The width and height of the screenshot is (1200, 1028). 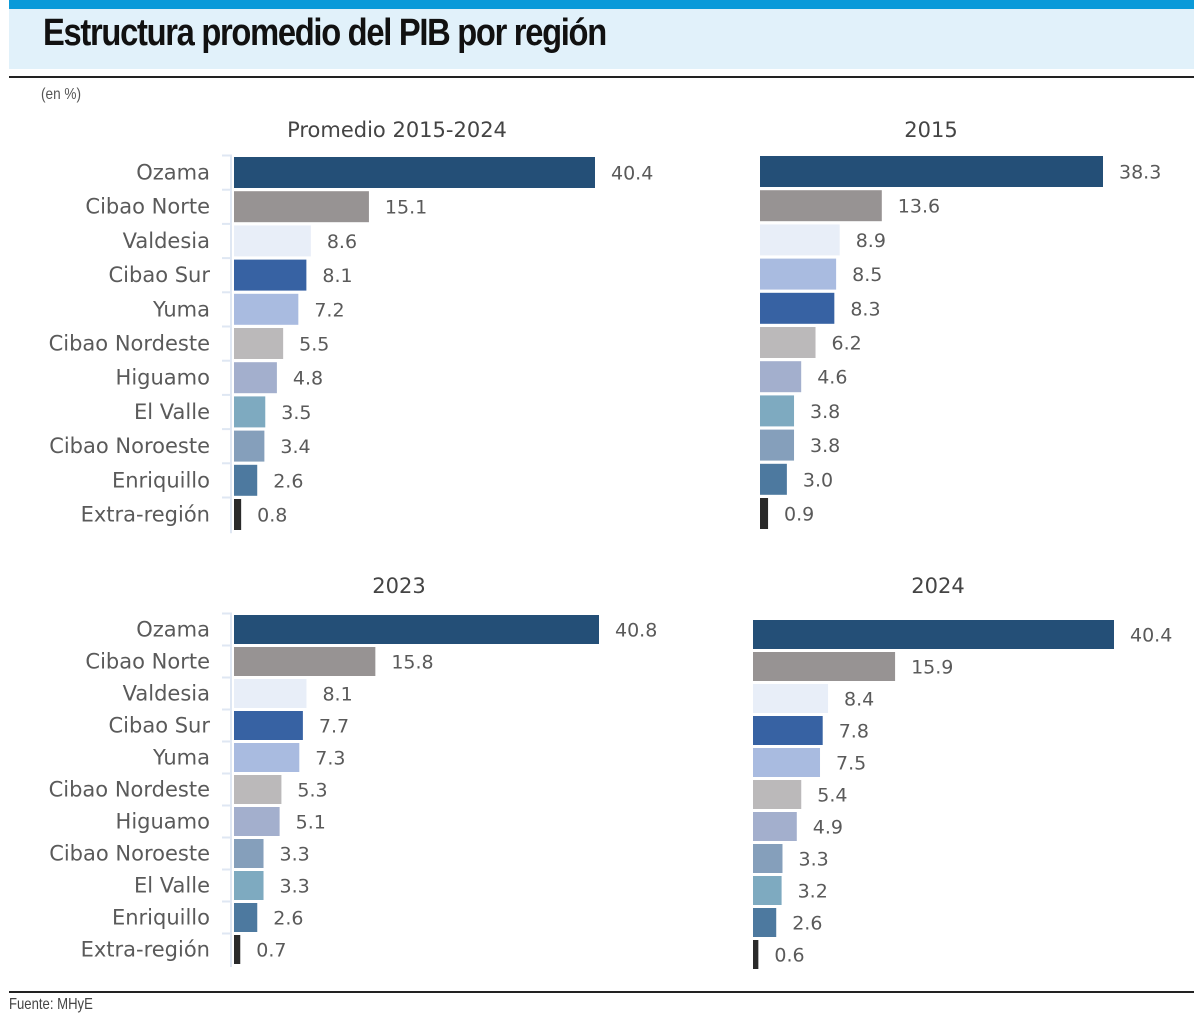 I want to click on value-label: 40.4, so click(x=1151, y=636).